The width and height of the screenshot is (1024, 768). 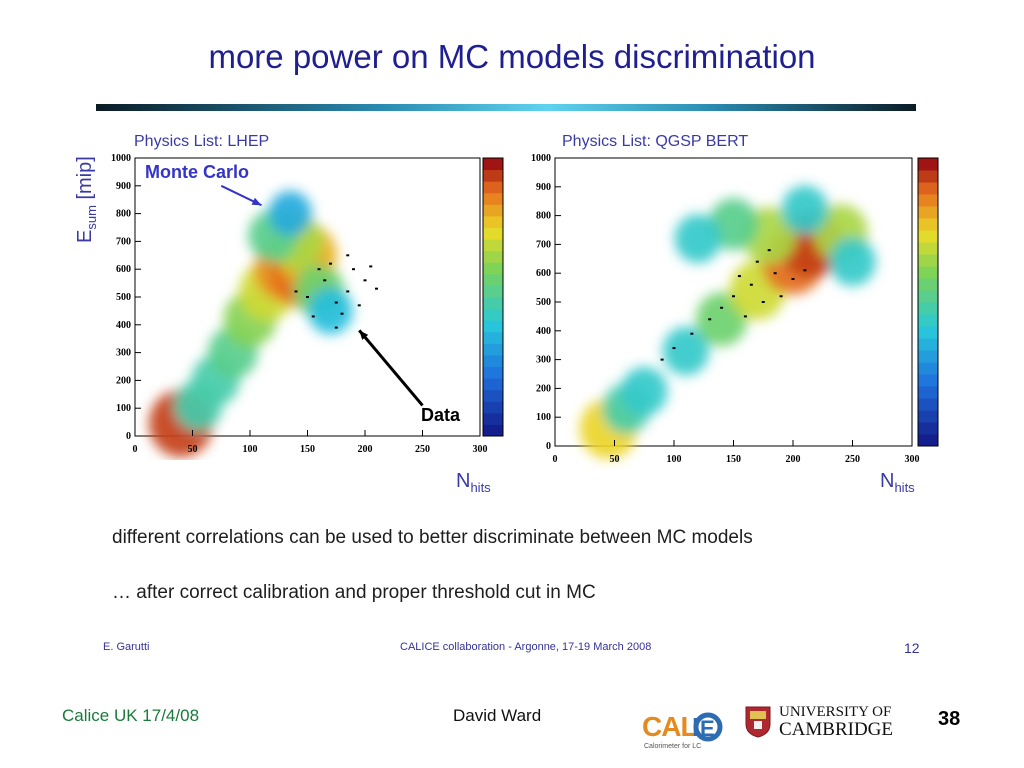 I want to click on inner-footer-author: E. Garutti, so click(x=126, y=647).